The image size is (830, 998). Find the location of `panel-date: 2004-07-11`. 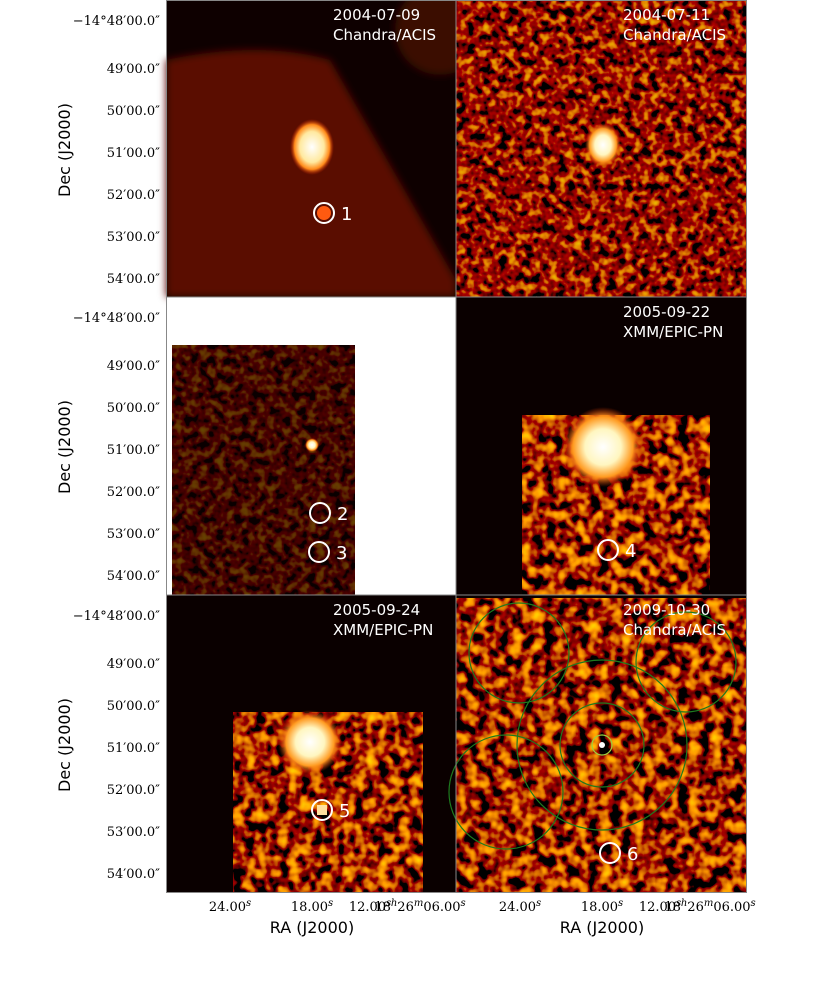

panel-date: 2004-07-11 is located at coordinates (666, 15).